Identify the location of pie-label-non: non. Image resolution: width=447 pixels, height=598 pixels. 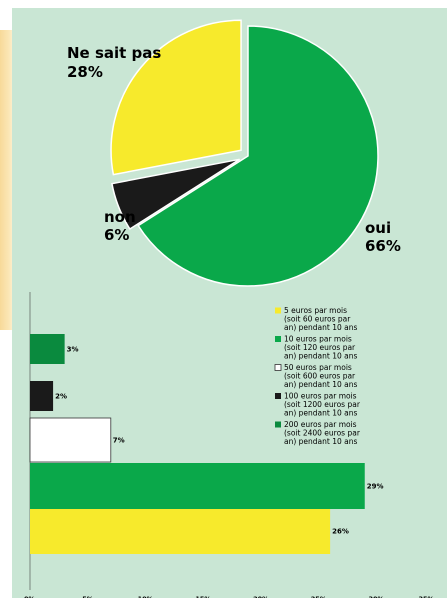
(120, 217).